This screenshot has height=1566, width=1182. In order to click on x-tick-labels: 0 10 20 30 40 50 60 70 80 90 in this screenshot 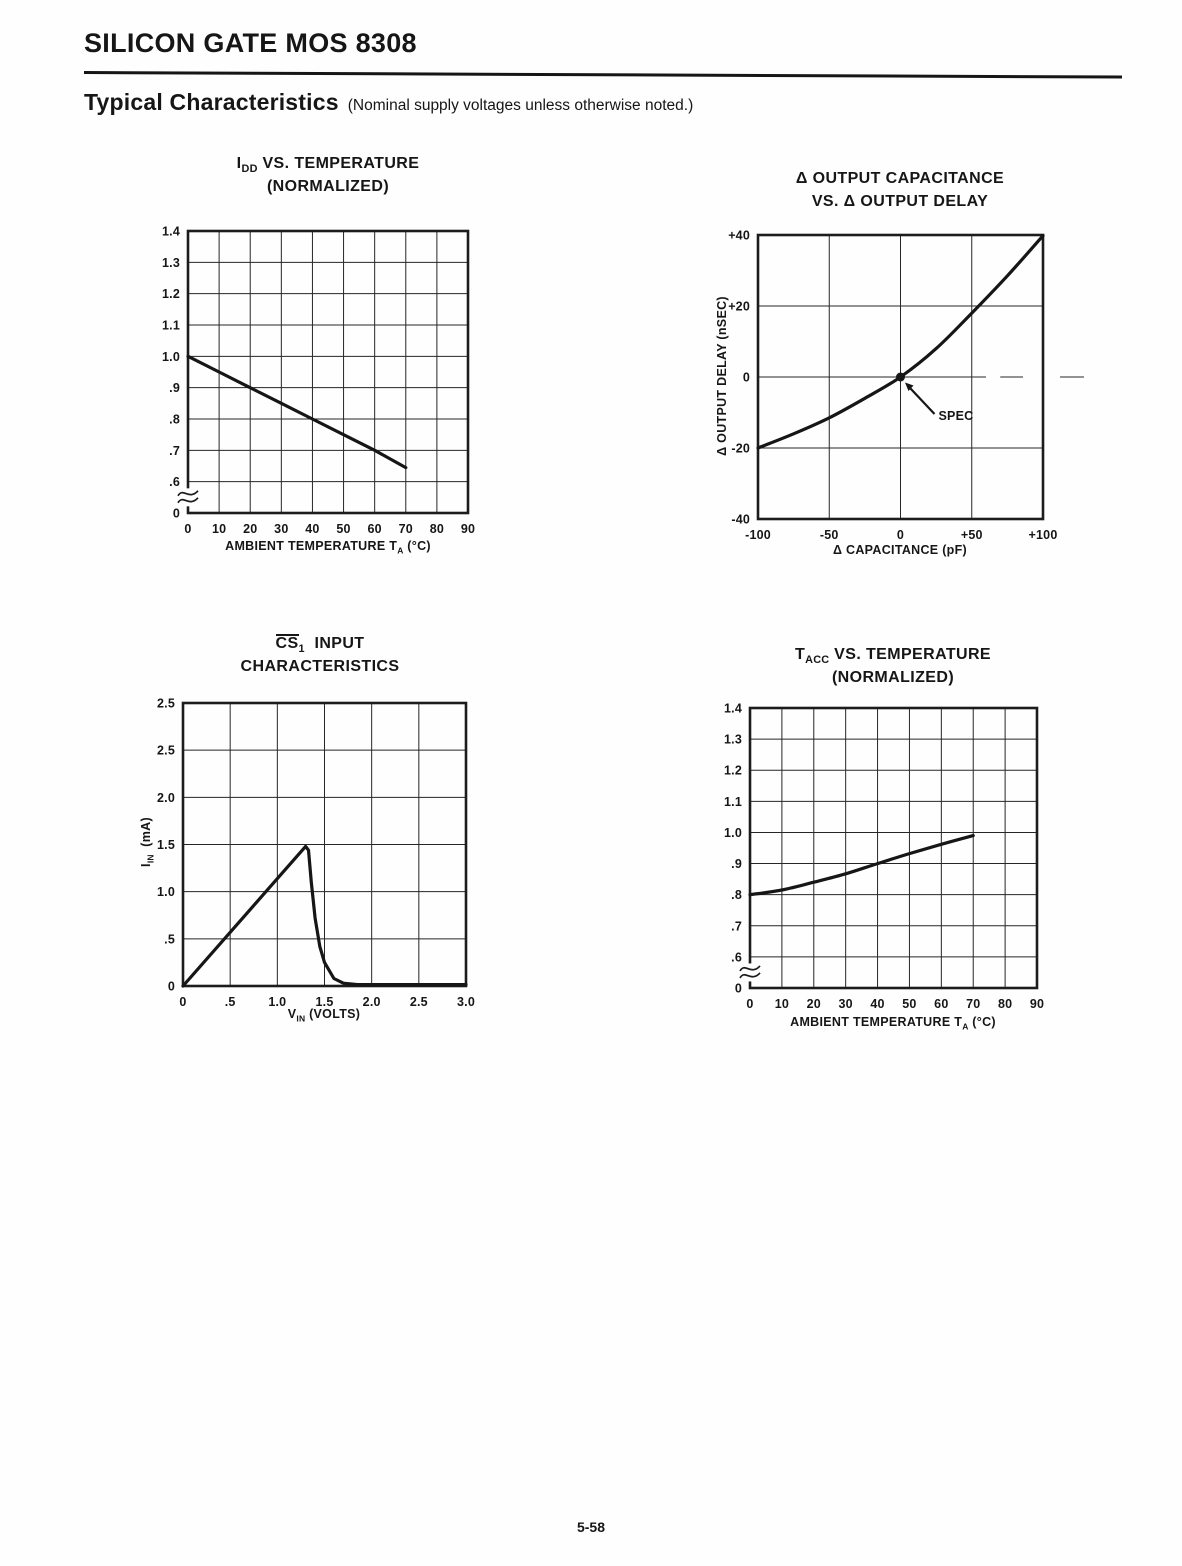, I will do `click(329, 529)`.